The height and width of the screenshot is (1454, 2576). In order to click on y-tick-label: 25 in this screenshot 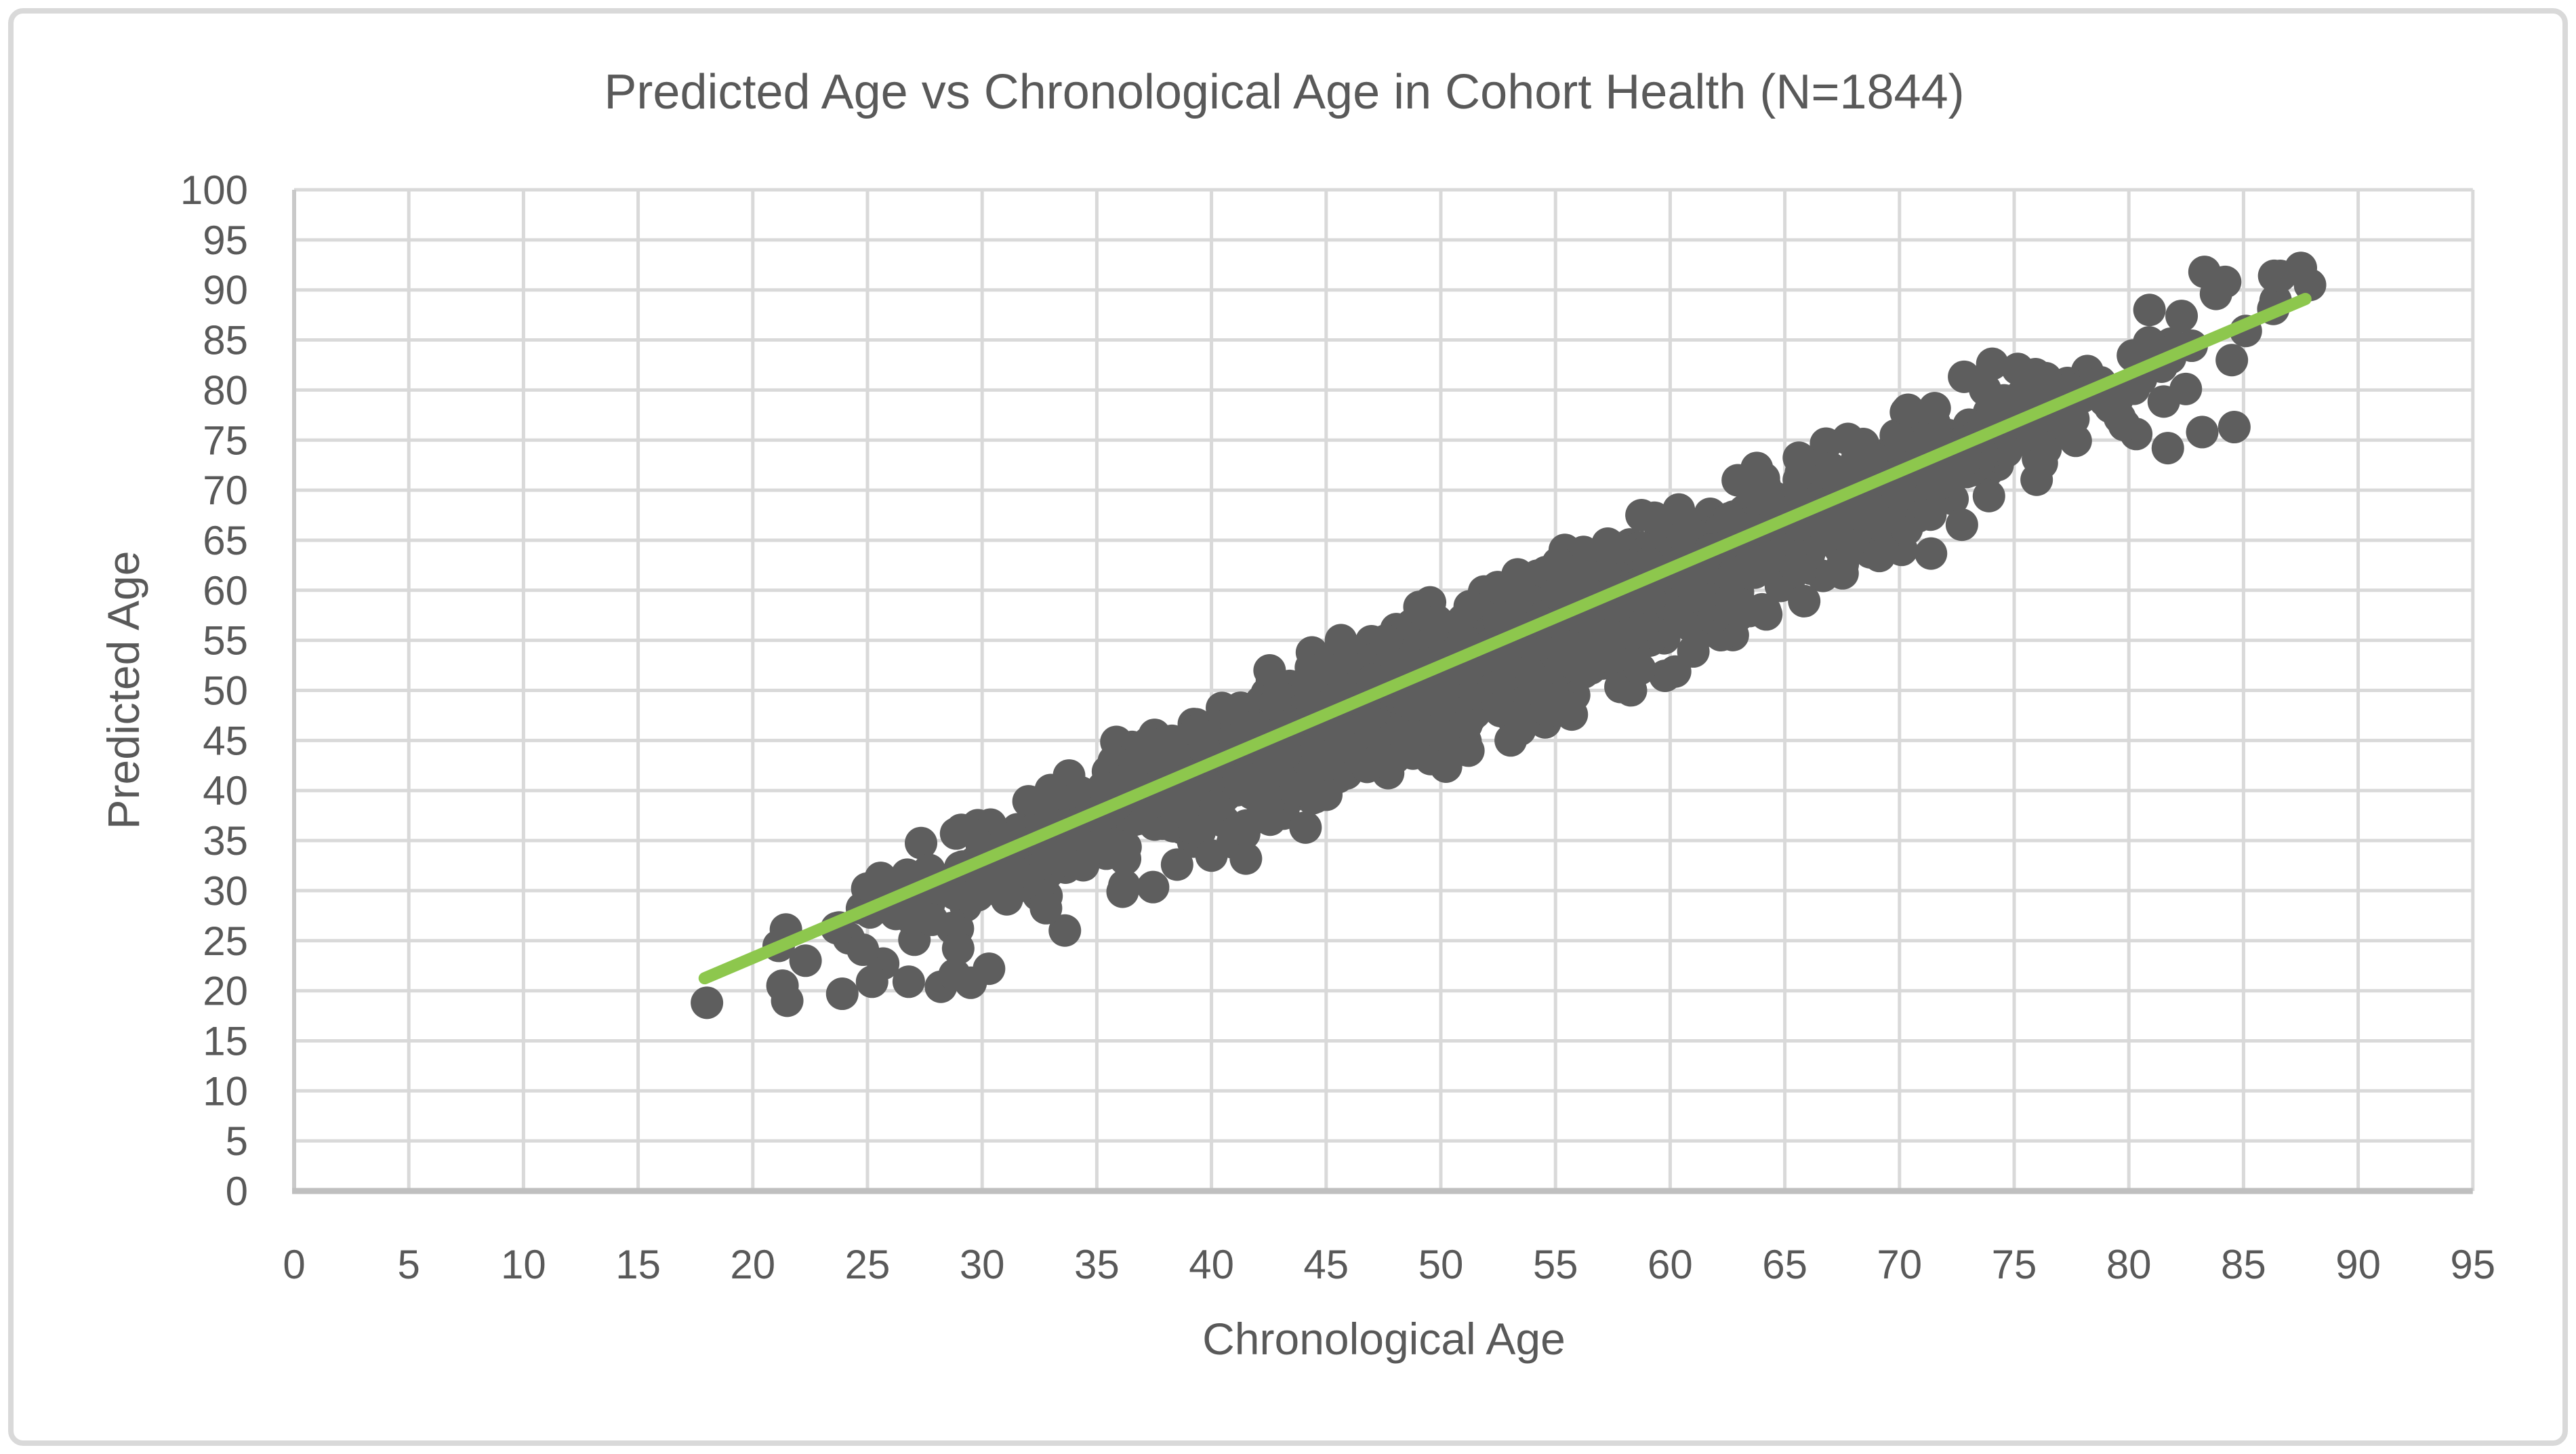, I will do `click(226, 941)`.